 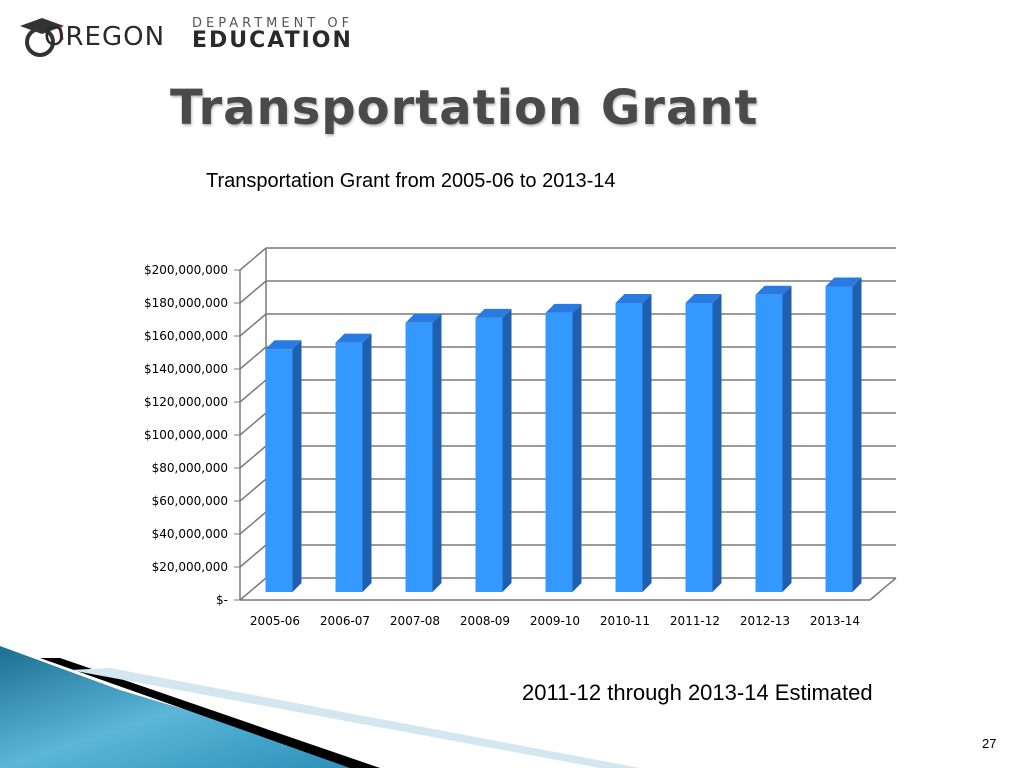 What do you see at coordinates (42, 37) in the screenshot?
I see `graduation-cap-icon` at bounding box center [42, 37].